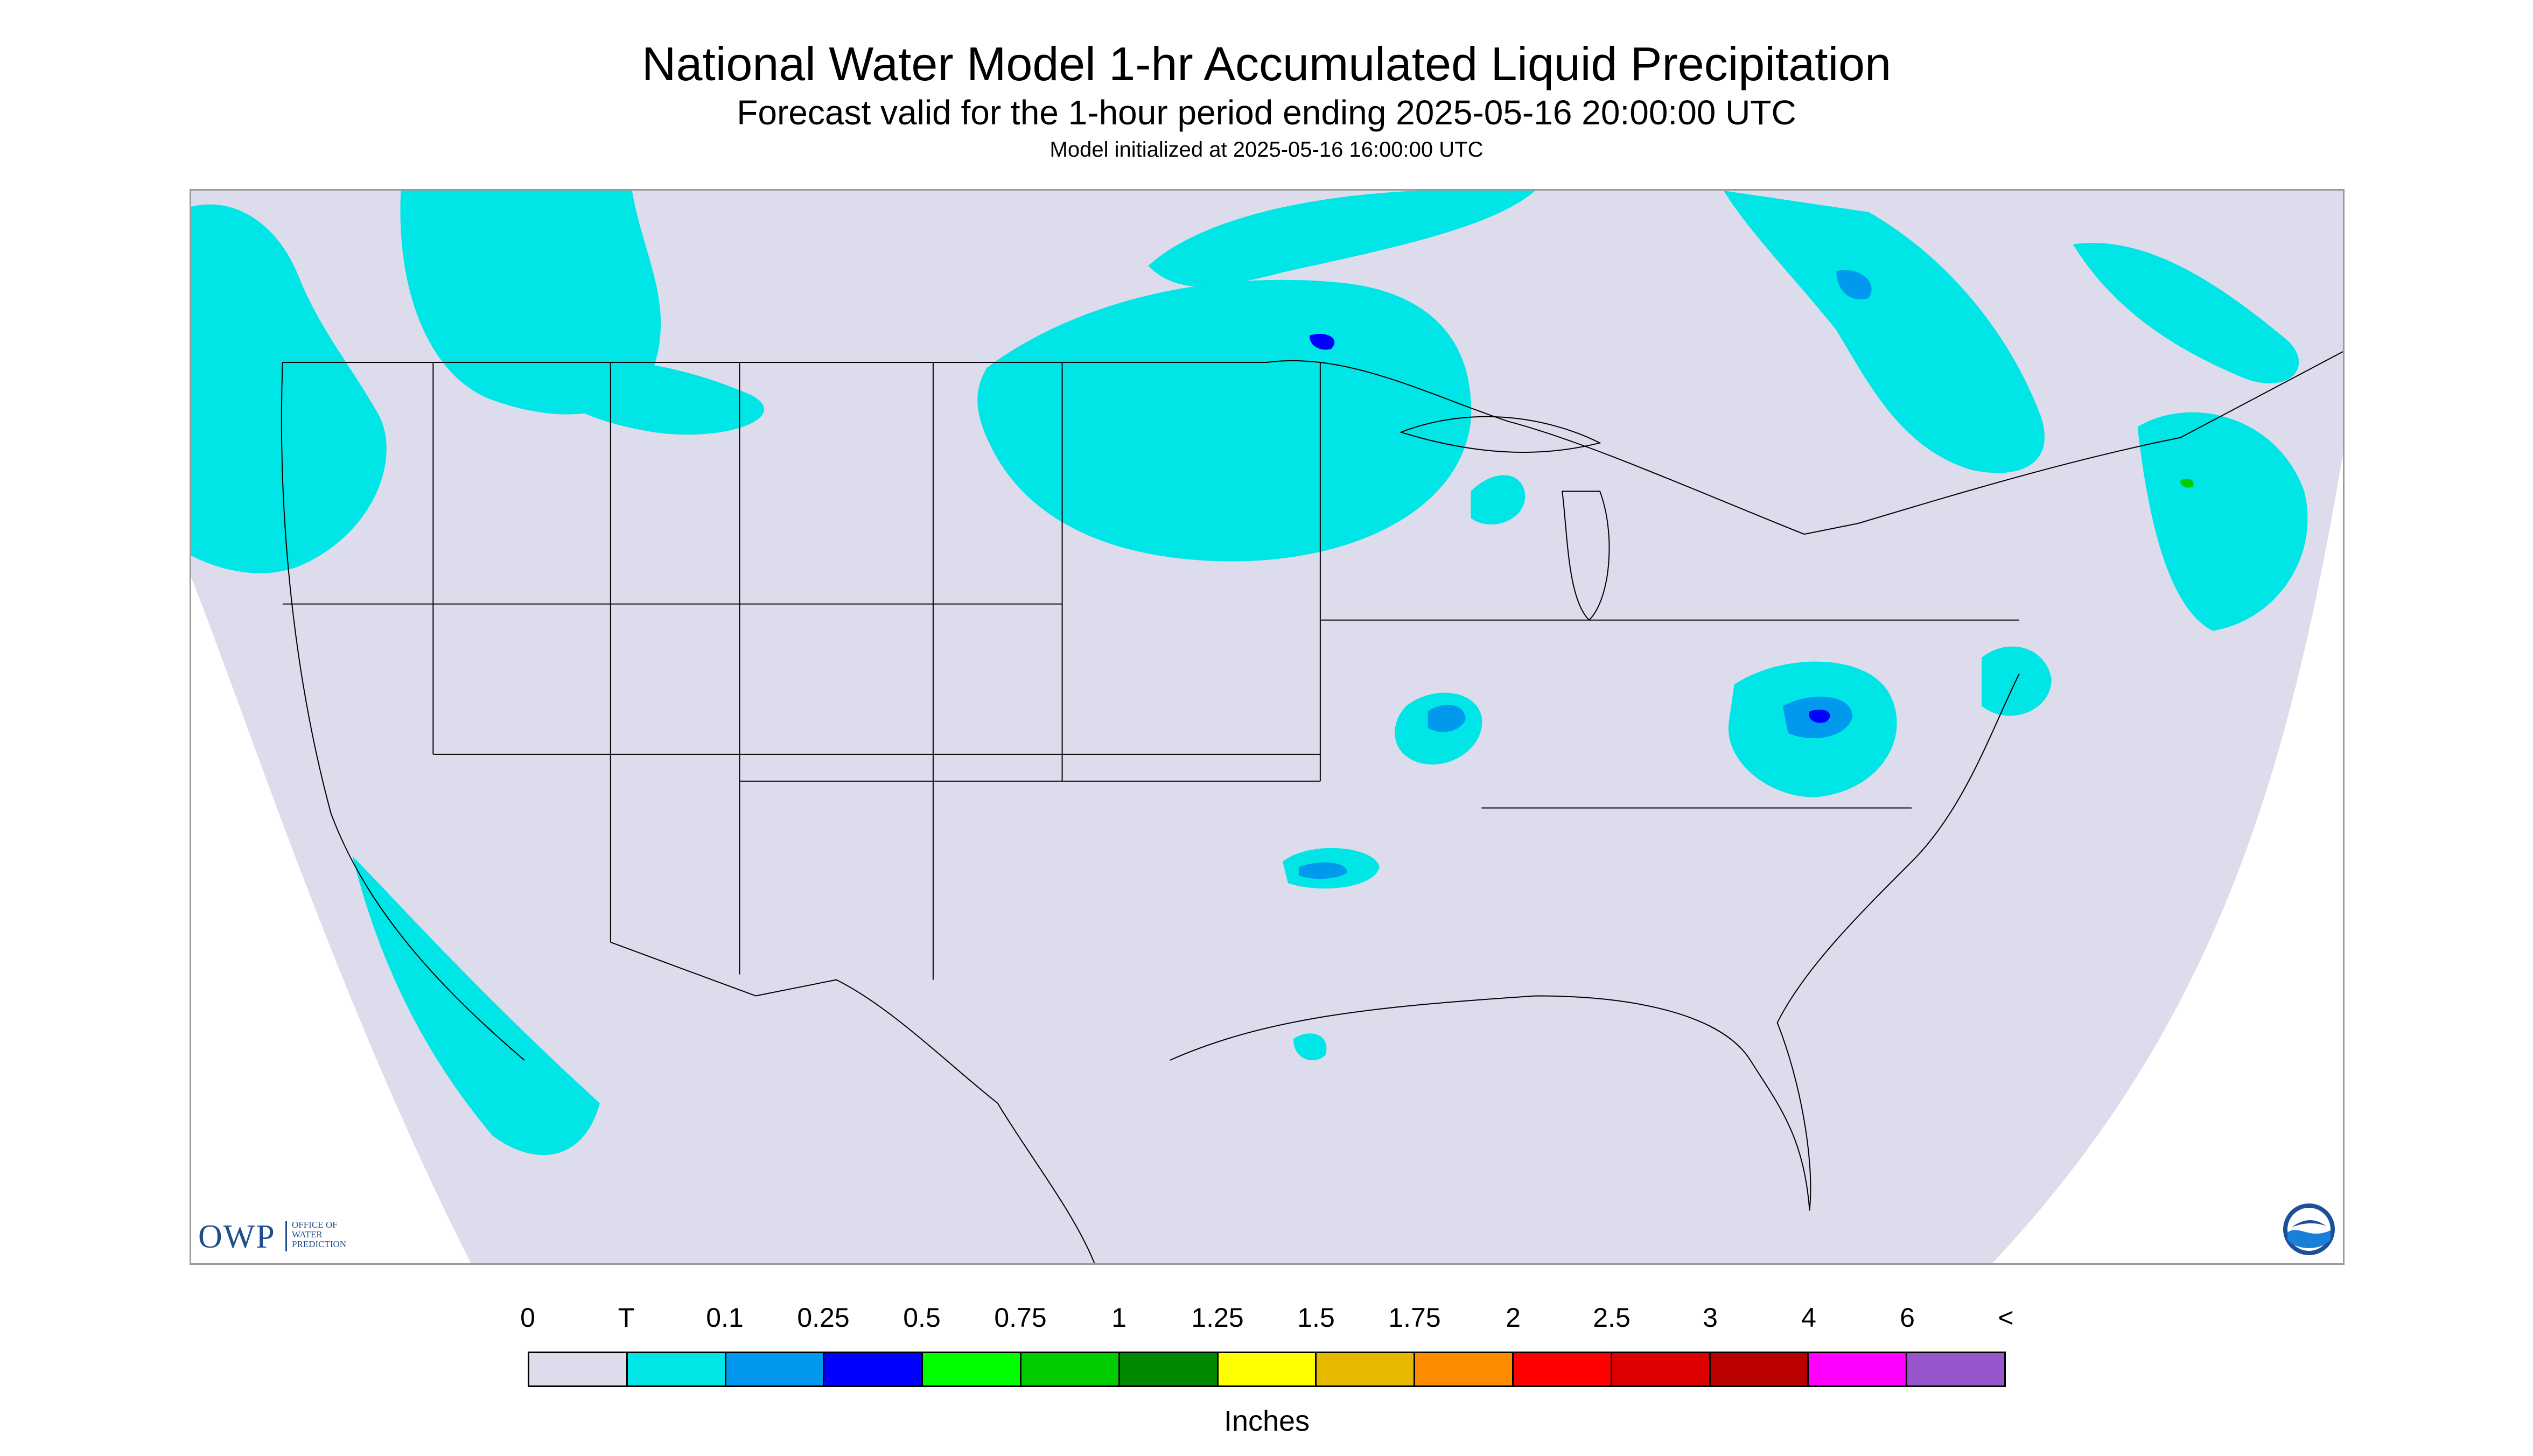  I want to click on precip-northern-rockies, so click(530, 303).